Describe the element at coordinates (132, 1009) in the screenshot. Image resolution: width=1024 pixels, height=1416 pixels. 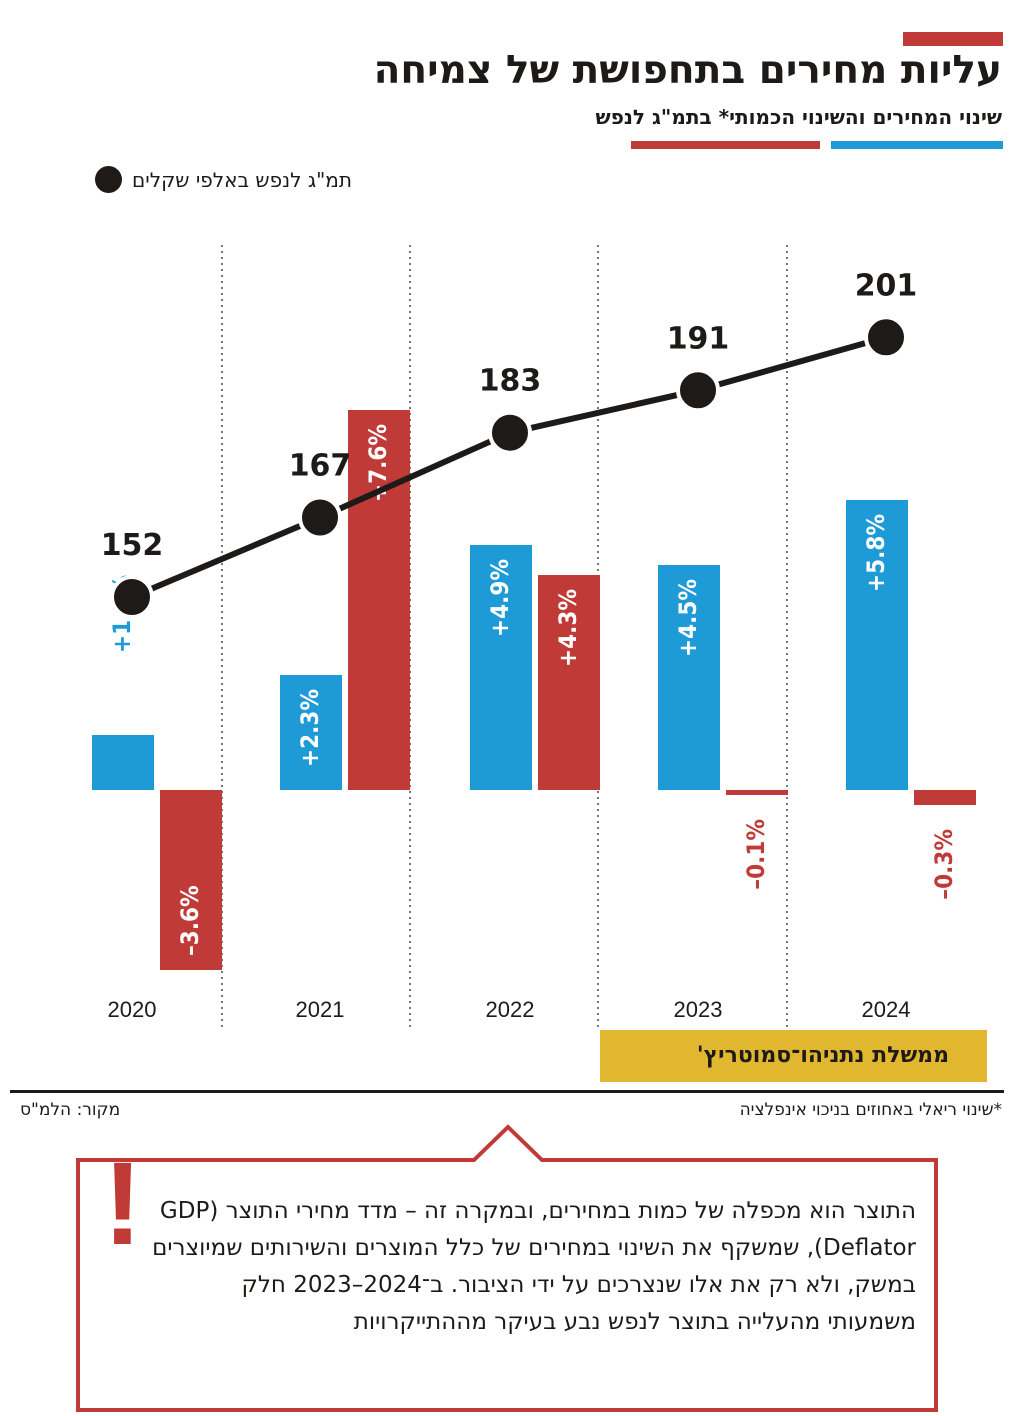
I see `x-tick-label: 2020` at that location.